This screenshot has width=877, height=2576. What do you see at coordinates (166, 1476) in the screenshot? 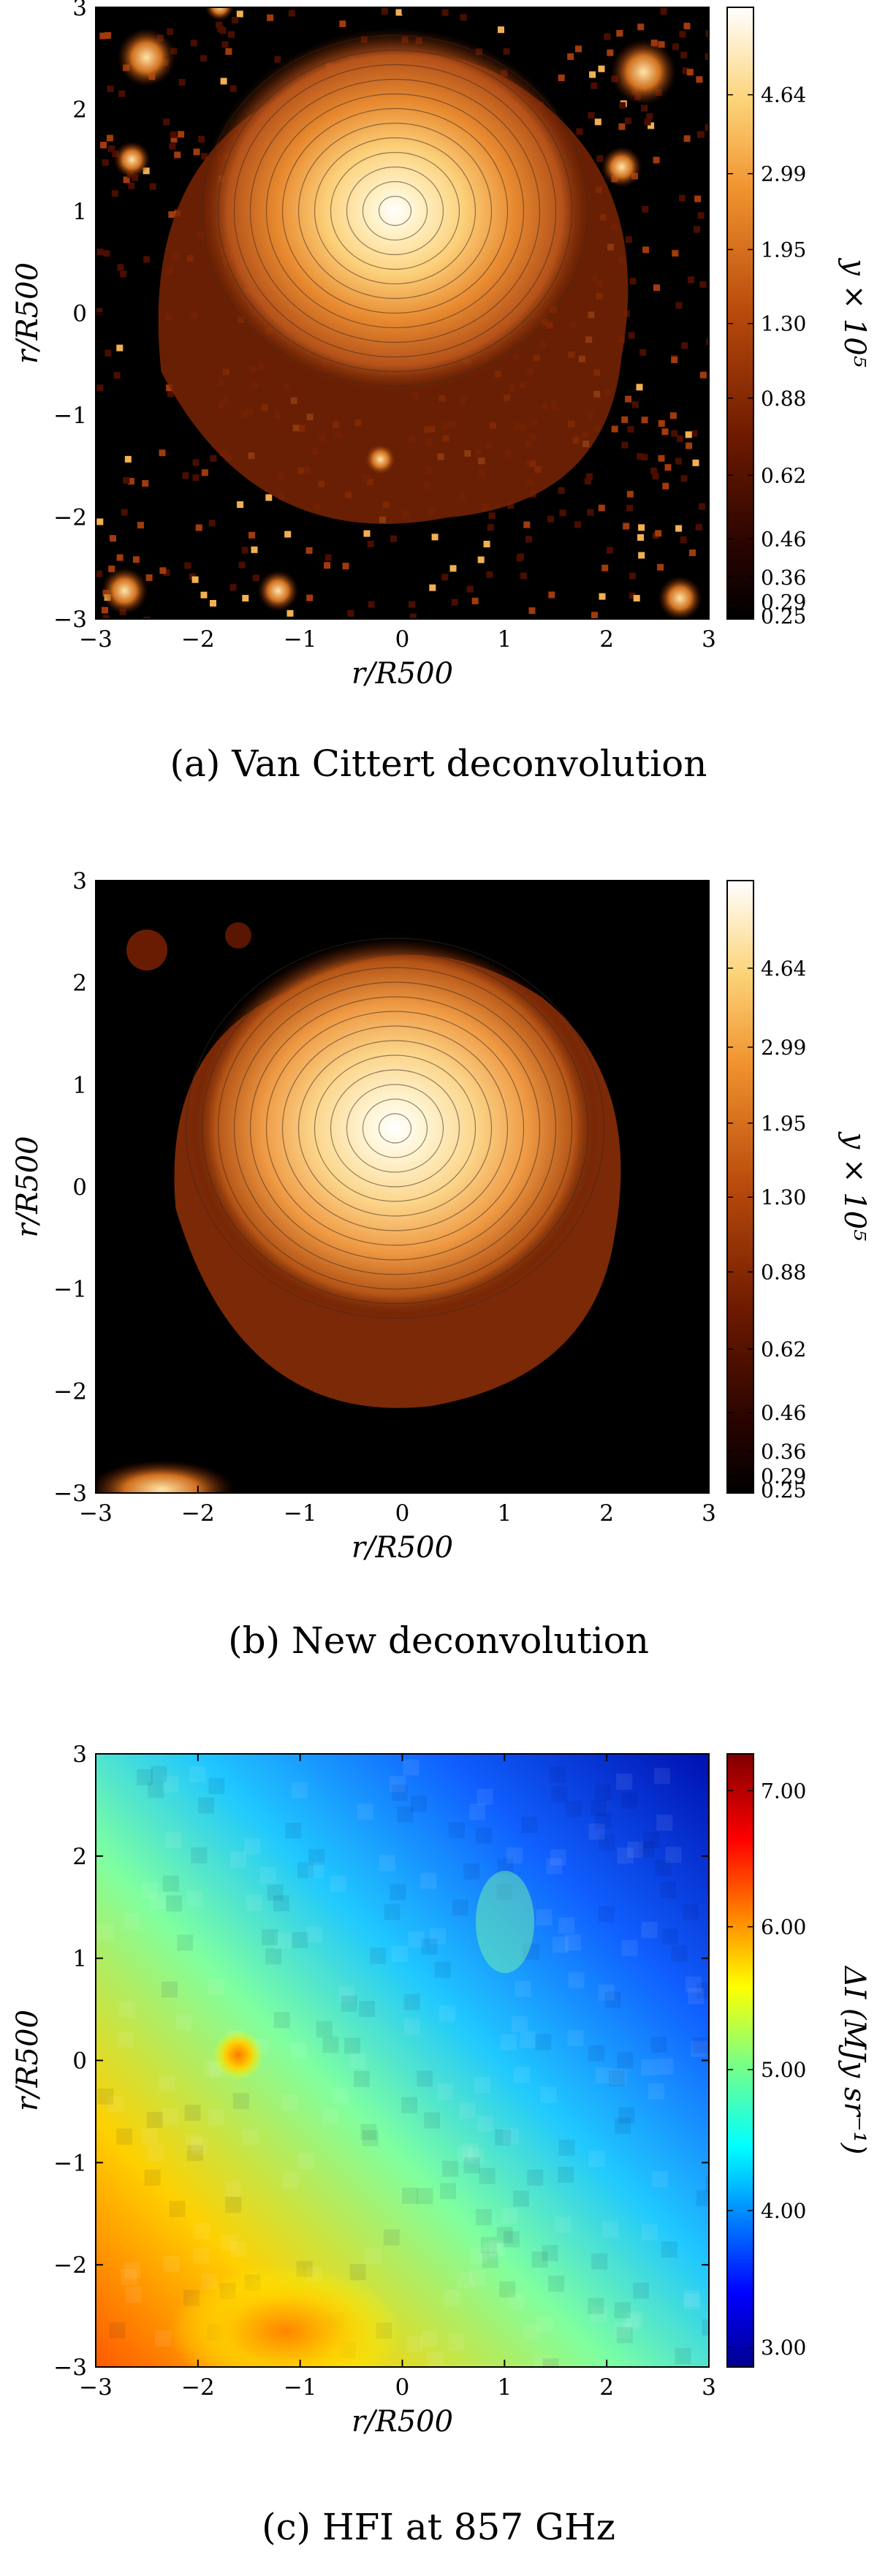
I see `point-source` at bounding box center [166, 1476].